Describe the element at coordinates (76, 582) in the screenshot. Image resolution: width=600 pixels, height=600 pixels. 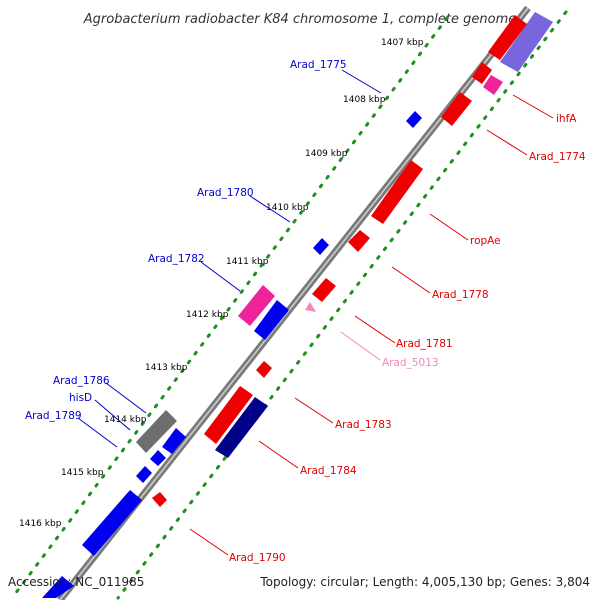
I see `accession-text: Accession: NC_011985` at that location.